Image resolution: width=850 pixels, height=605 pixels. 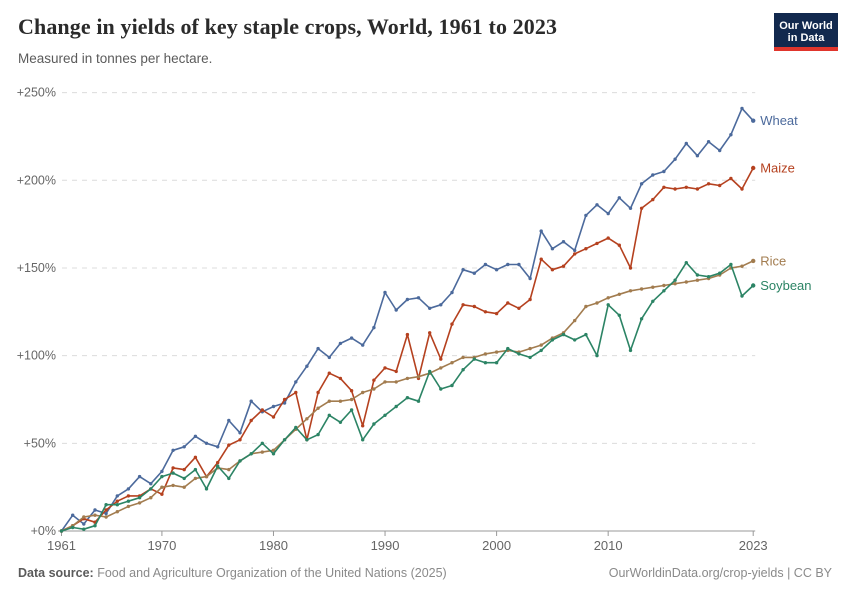 What do you see at coordinates (753, 261) in the screenshot?
I see `endpoint-rice` at bounding box center [753, 261].